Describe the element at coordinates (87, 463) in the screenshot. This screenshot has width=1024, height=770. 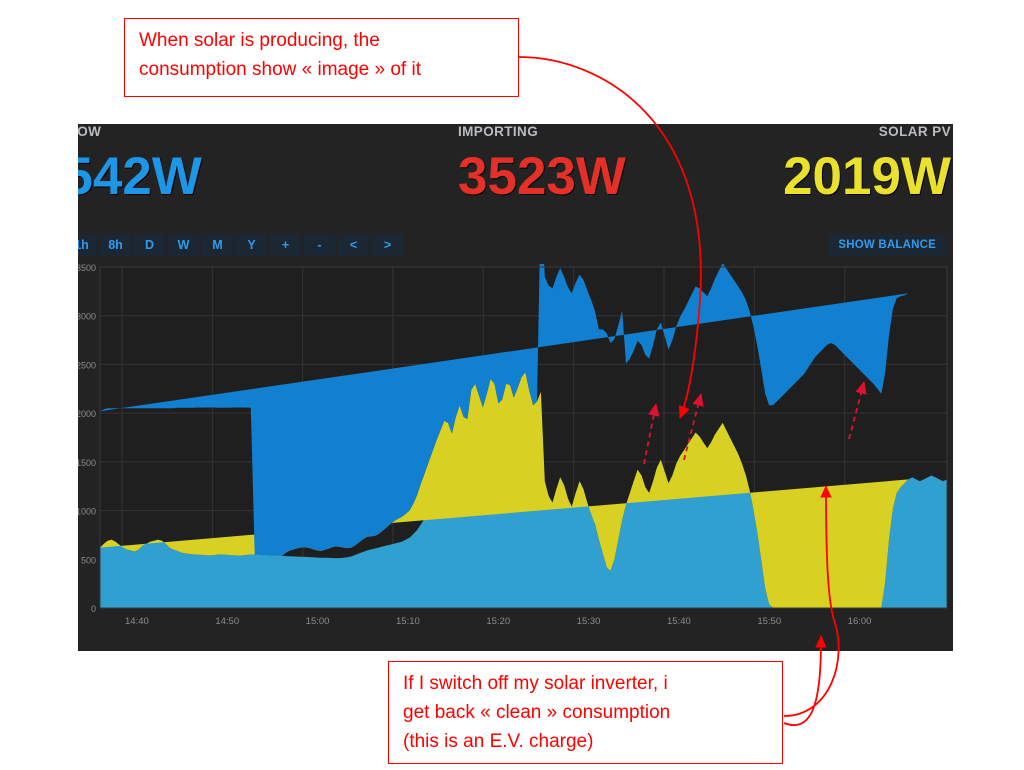
I see `y-axis-tick-label: 1500` at that location.